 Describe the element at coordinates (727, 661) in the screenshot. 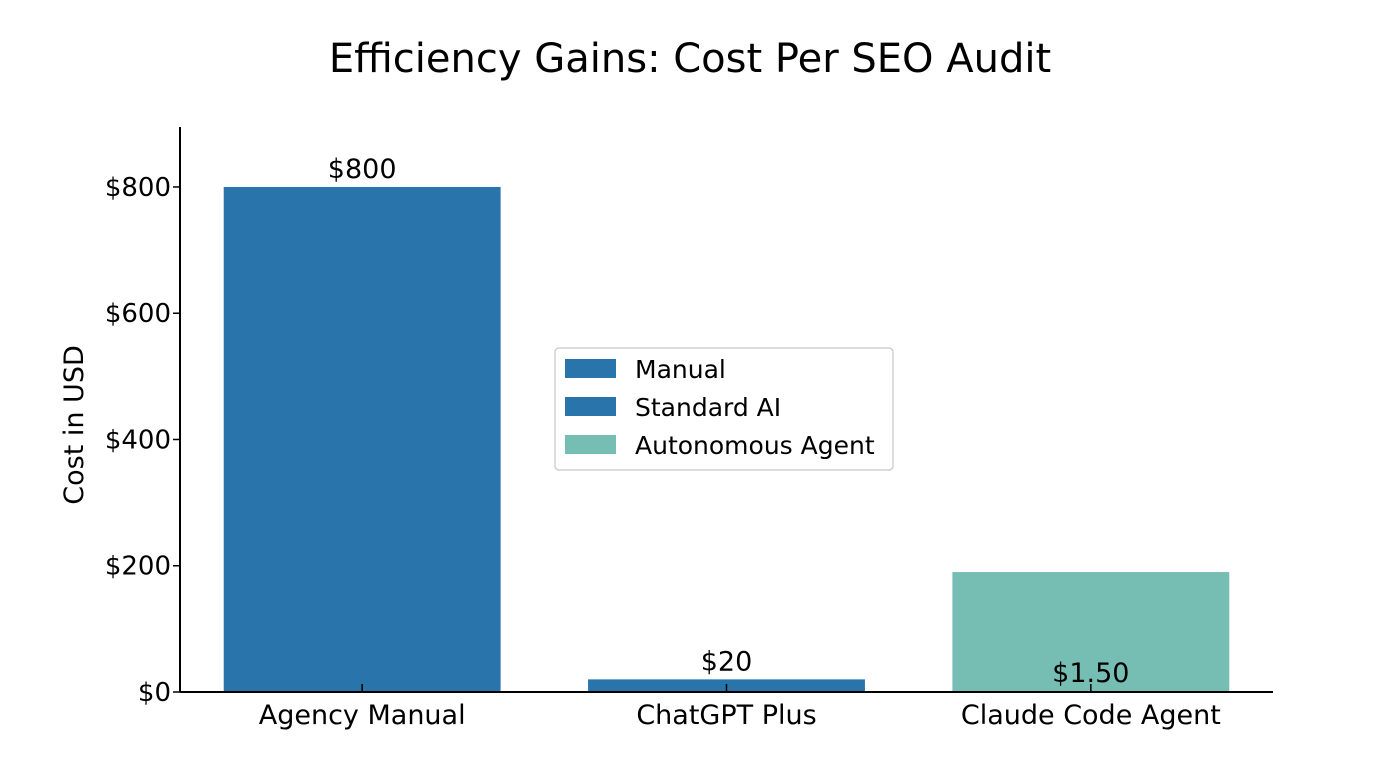

I see `data-label-chatgpt-plus: $20` at that location.